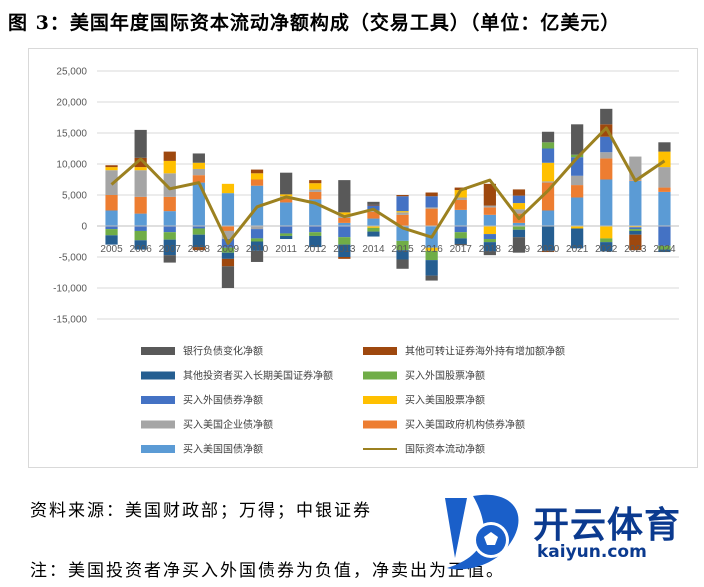 Image resolution: width=704 pixels, height=587 pixels. Describe the element at coordinates (74, 196) in the screenshot. I see `y-tick-label: 5,000` at that location.